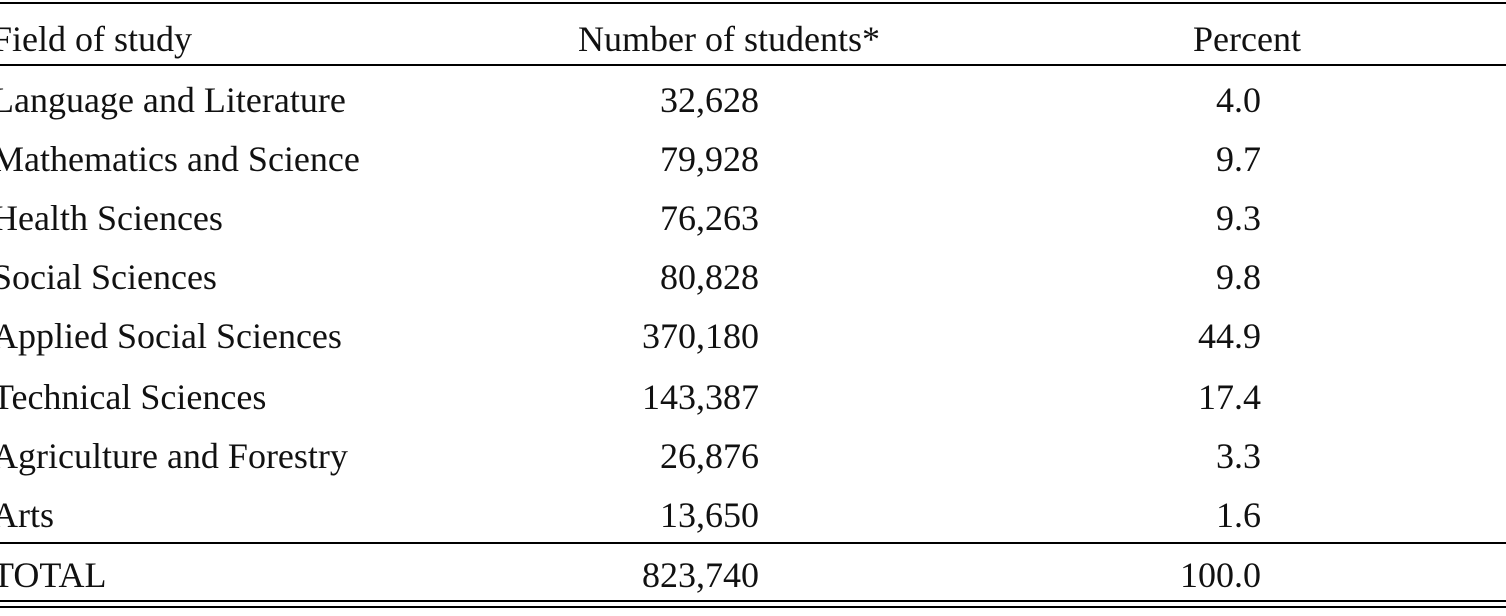 This screenshot has width=1506, height=616. Describe the element at coordinates (133, 397) in the screenshot. I see `row-field: Technical Sciences` at that location.